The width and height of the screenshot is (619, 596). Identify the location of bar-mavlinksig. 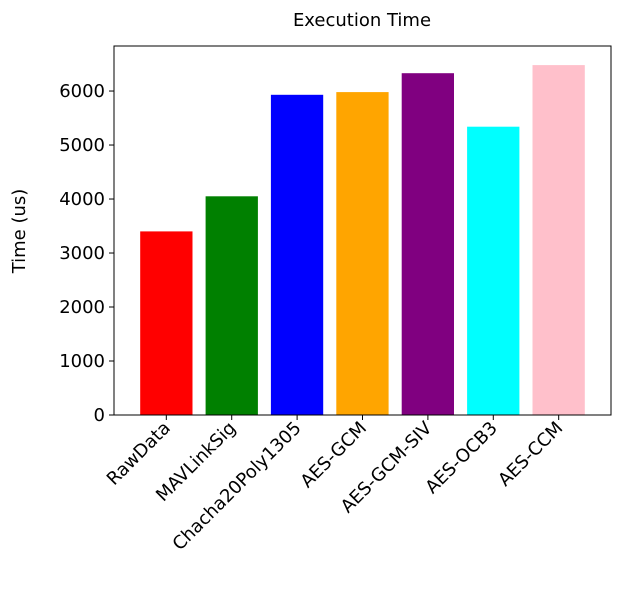
(231, 305).